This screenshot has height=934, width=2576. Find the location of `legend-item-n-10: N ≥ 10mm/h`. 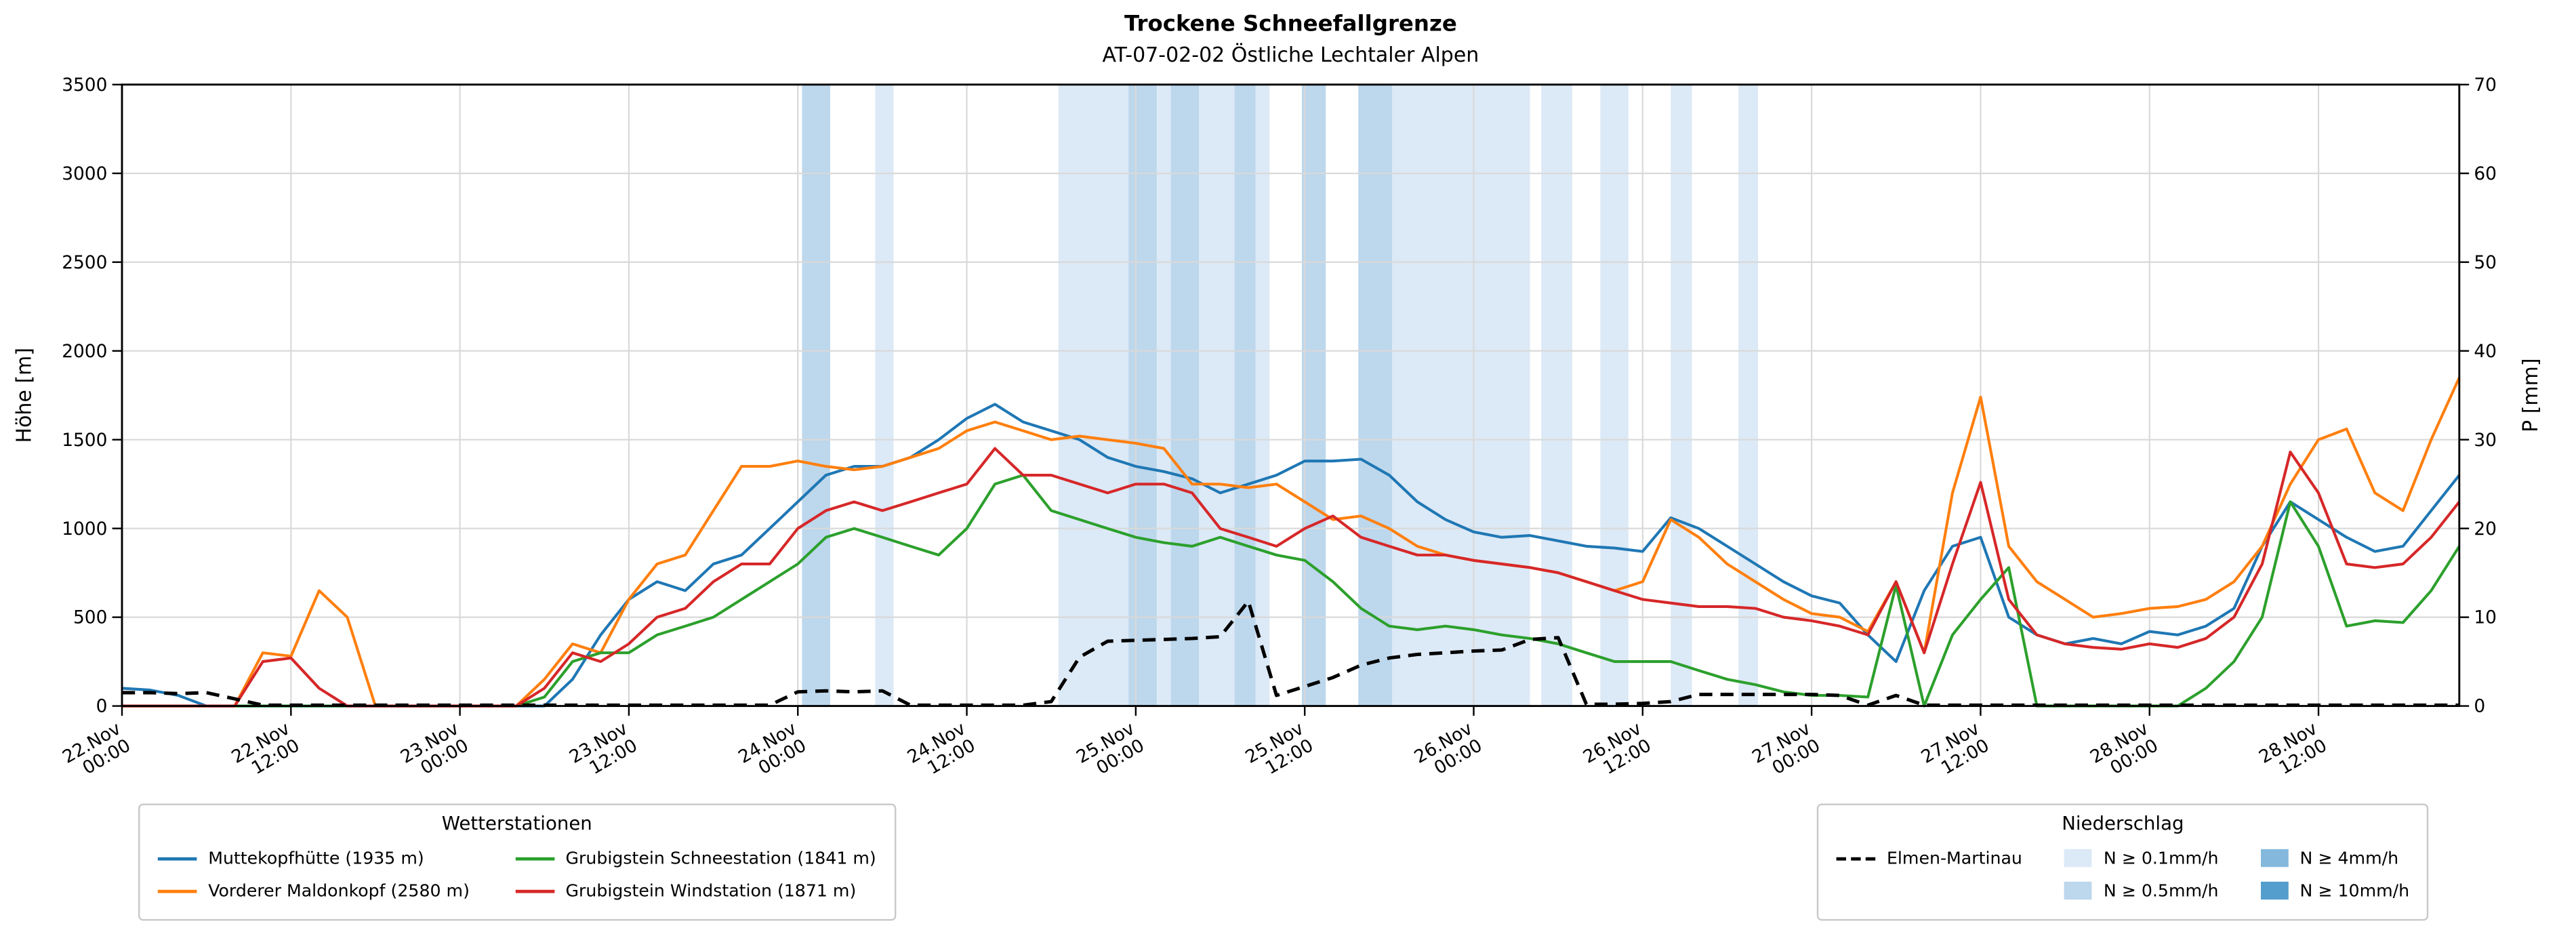

legend-item-n-10: N ≥ 10mm/h is located at coordinates (2335, 891).